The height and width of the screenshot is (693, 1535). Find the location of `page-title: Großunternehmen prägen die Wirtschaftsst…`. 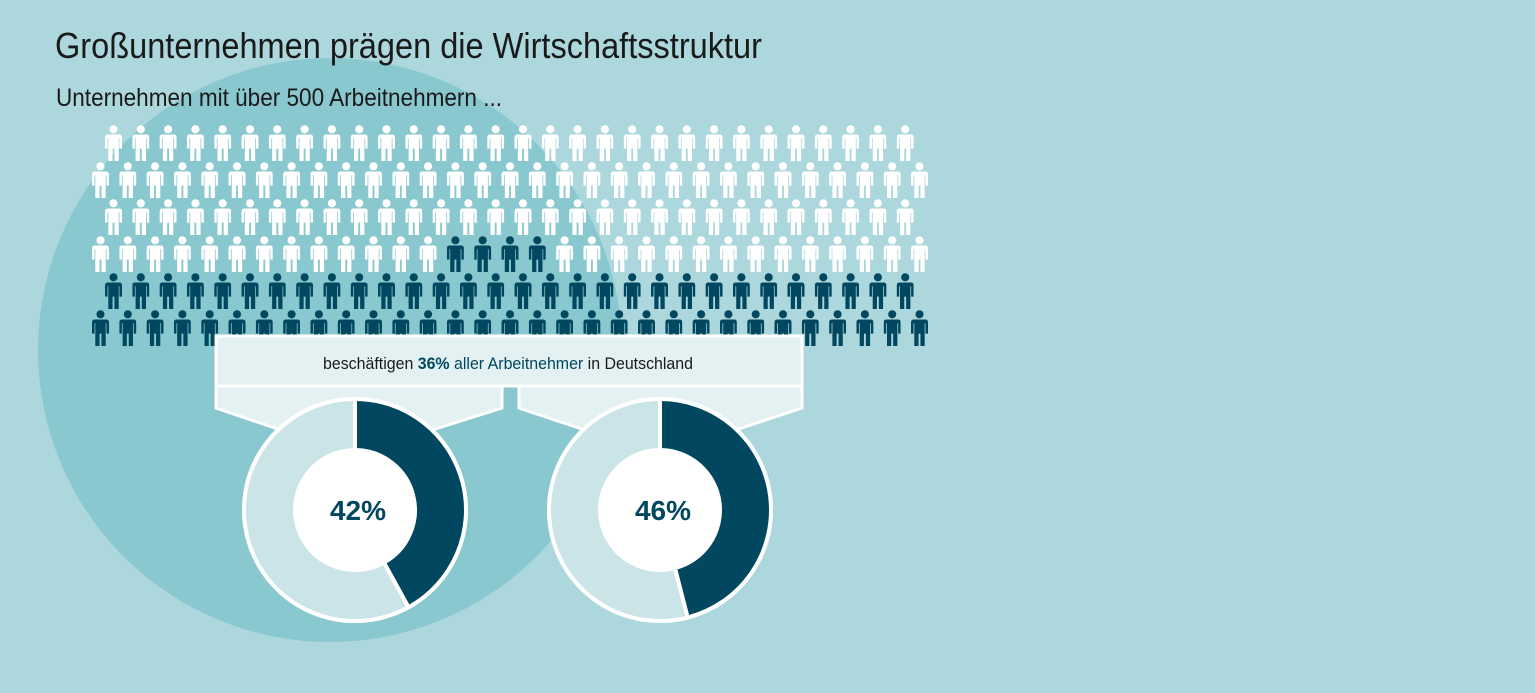

page-title: Großunternehmen prägen die Wirtschaftsst… is located at coordinates (408, 45).